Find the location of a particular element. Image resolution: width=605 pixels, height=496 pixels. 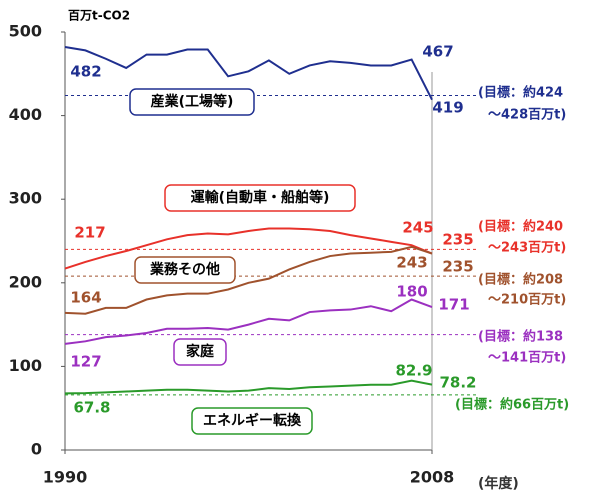

data-label: 171 is located at coordinates (453, 305).